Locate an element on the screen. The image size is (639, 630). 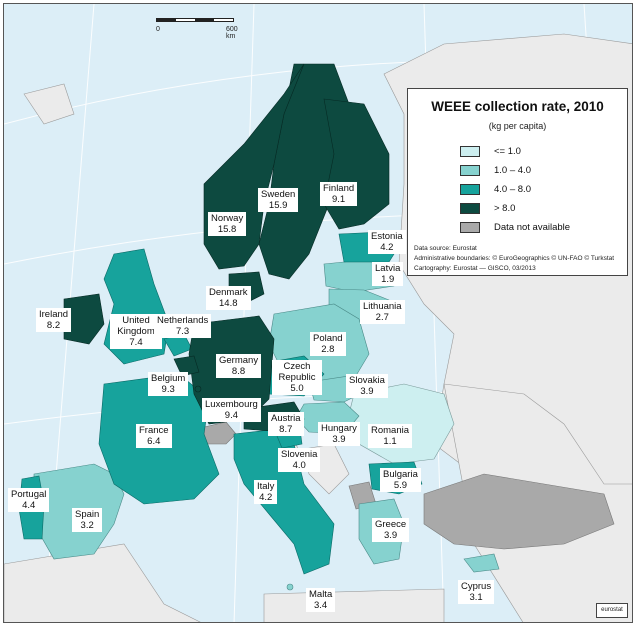
malta is located at coordinates (290, 587).